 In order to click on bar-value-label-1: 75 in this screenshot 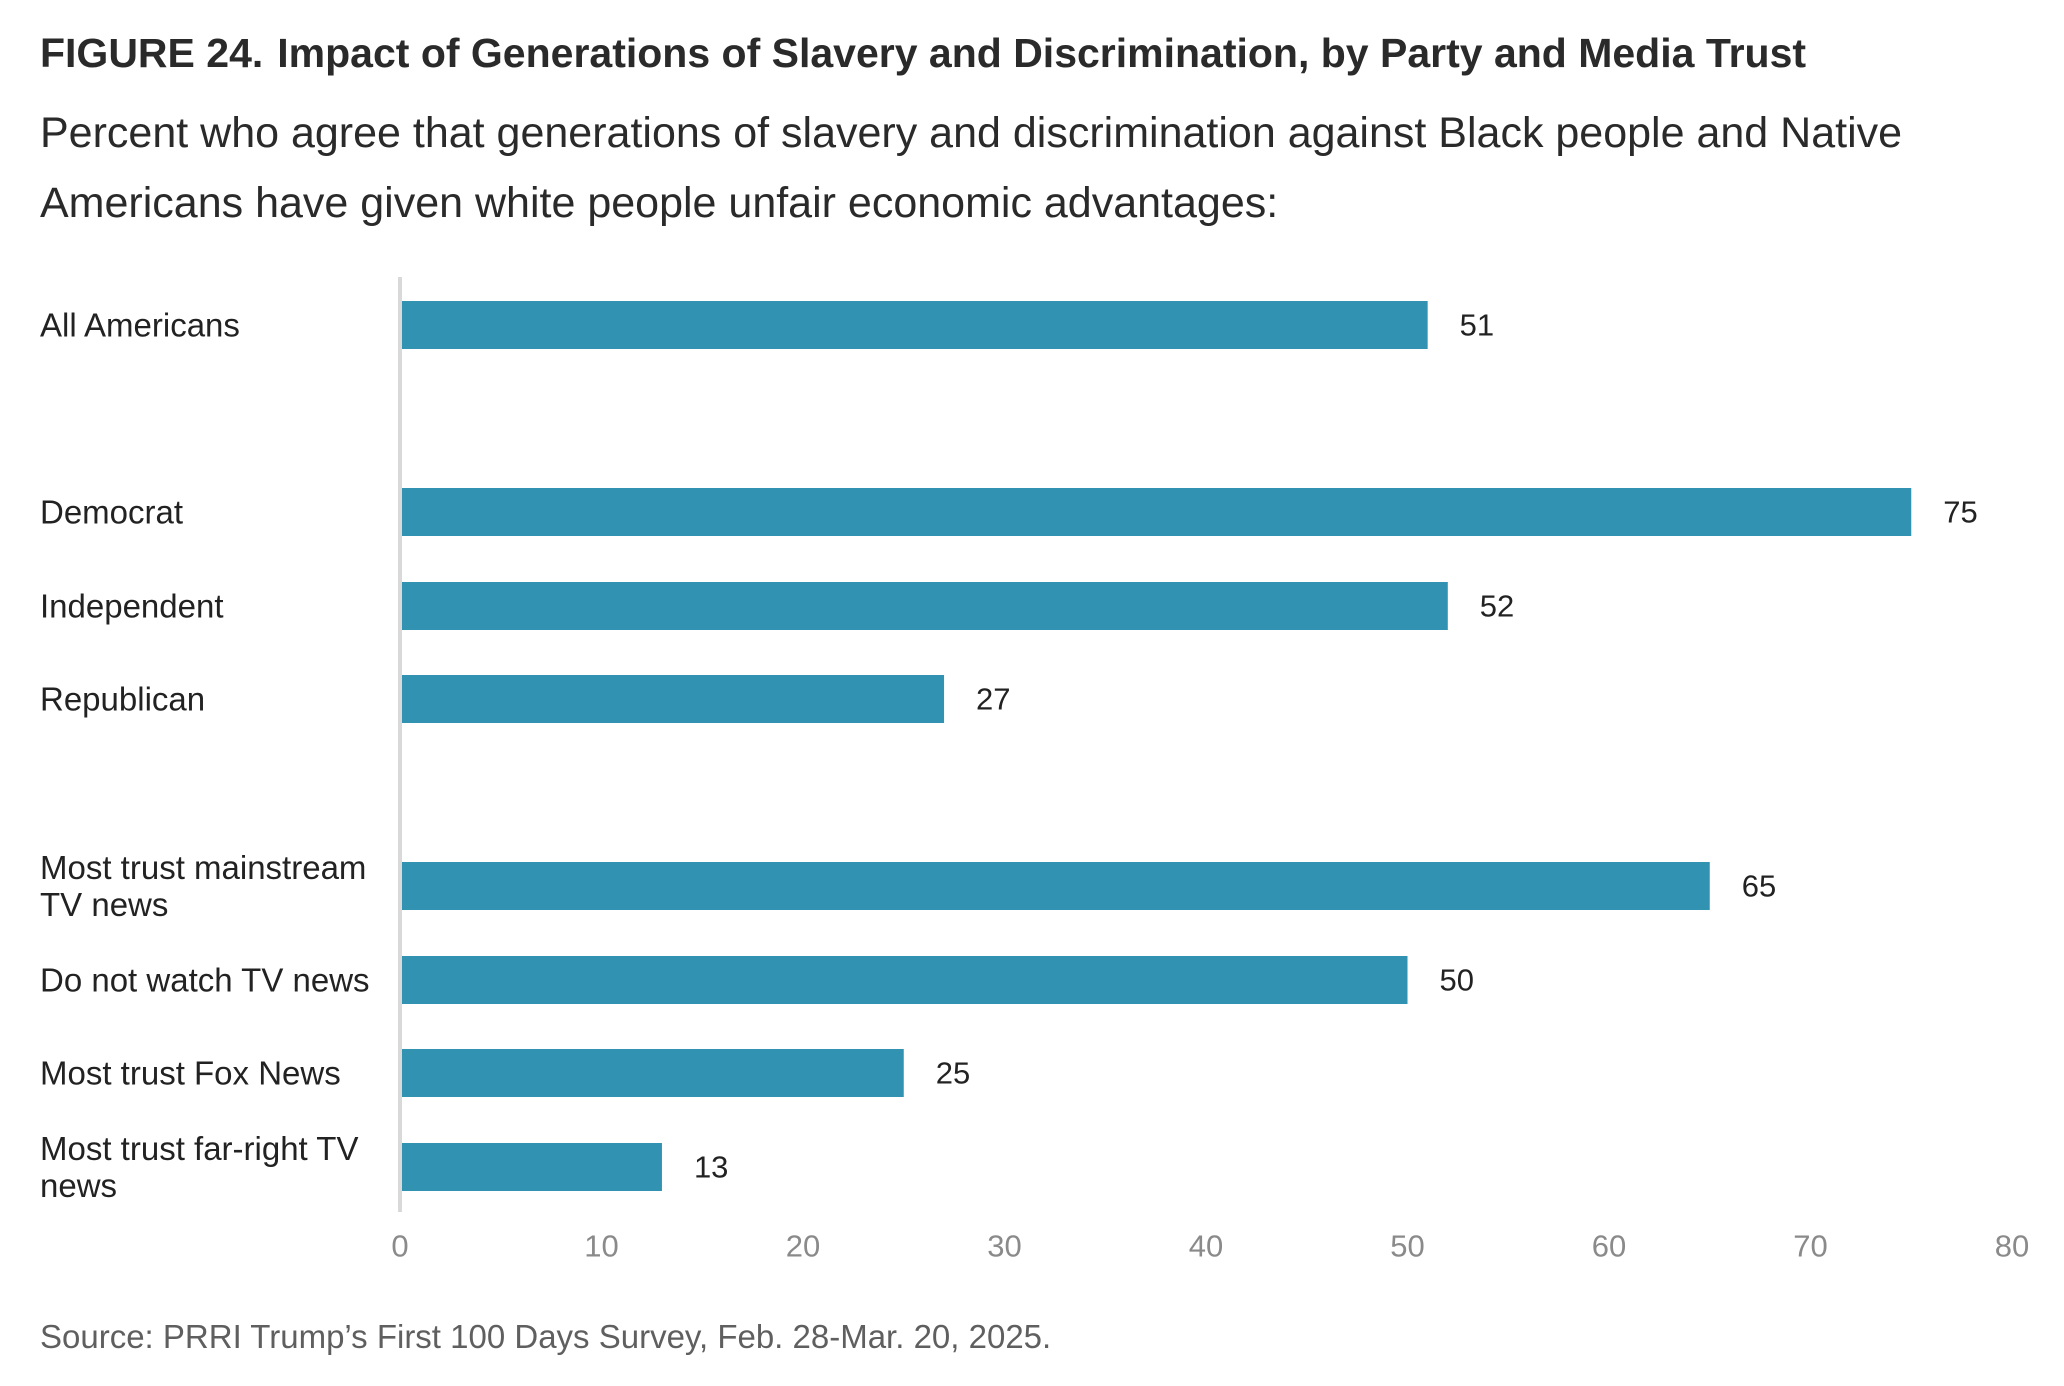, I will do `click(1960, 512)`.